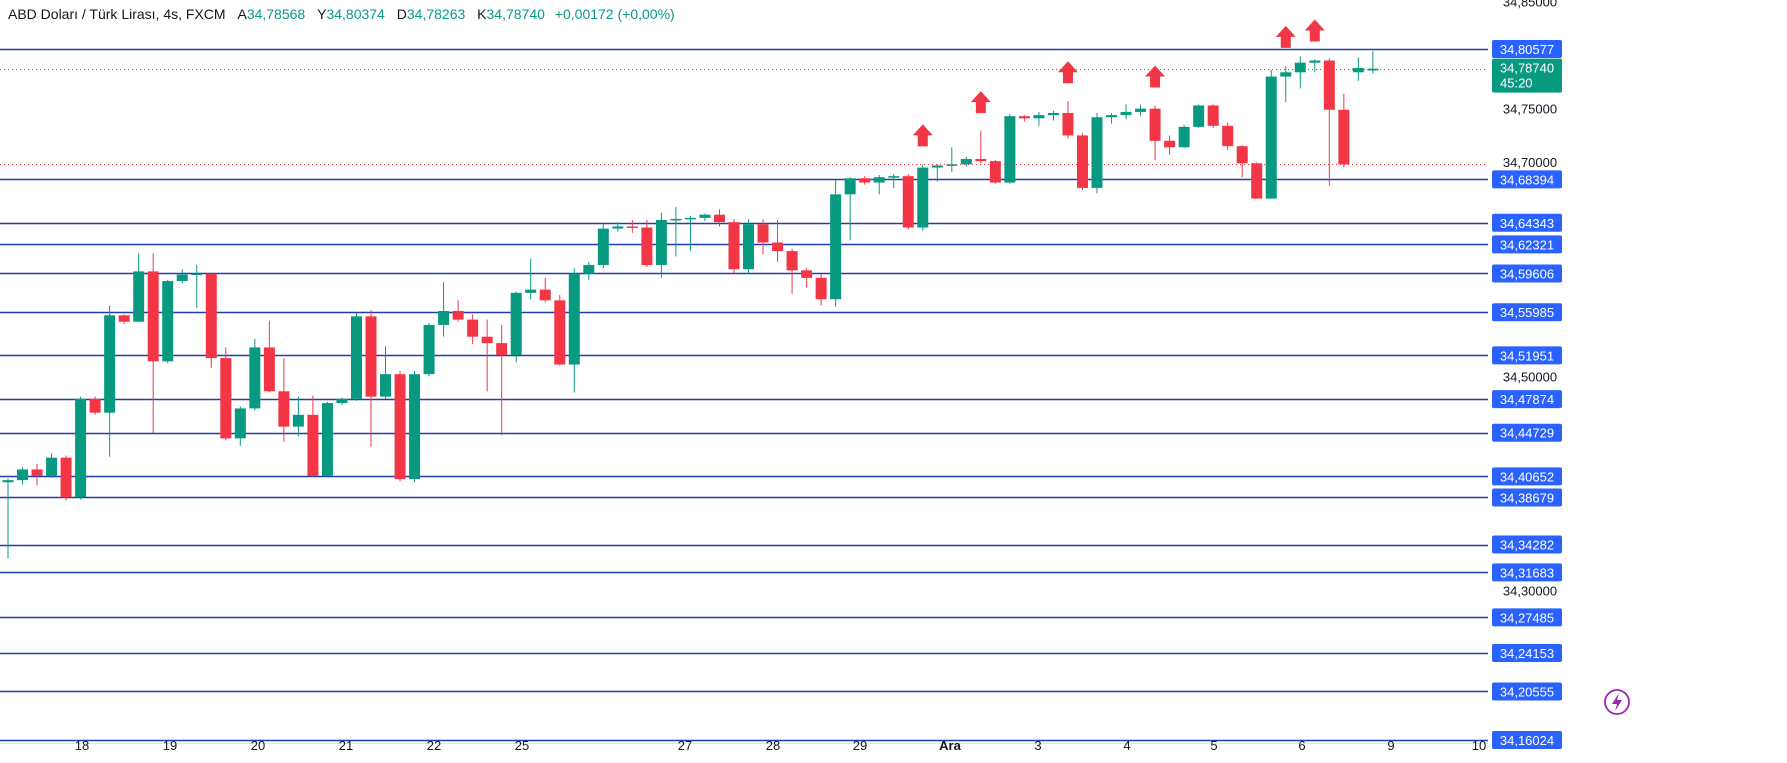 The width and height of the screenshot is (1787, 763). I want to click on level-badge-label: 34,64343, so click(1527, 223).